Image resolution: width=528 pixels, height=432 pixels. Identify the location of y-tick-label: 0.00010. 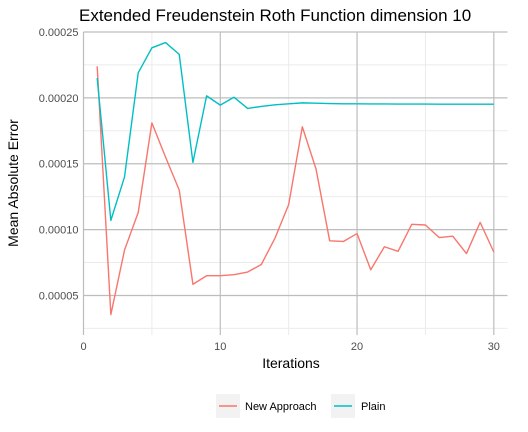
(59, 231).